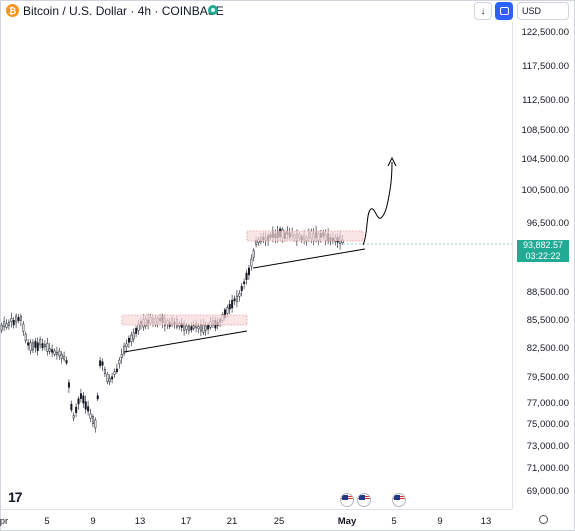 This screenshot has height=531, width=575. Describe the element at coordinates (213, 10) in the screenshot. I see `market-open-status-icon` at that location.